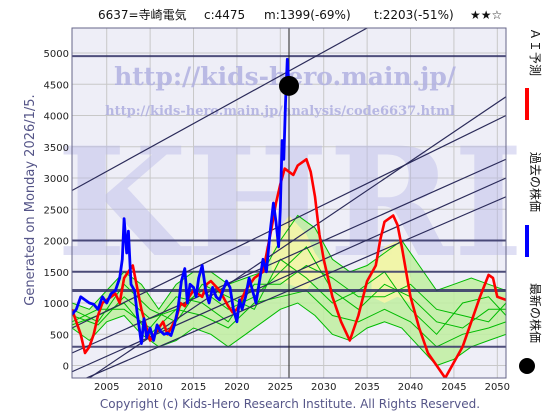 This screenshot has width=560, height=420. Describe the element at coordinates (366, 387) in the screenshot. I see `x-tick-label: 2035` at that location.